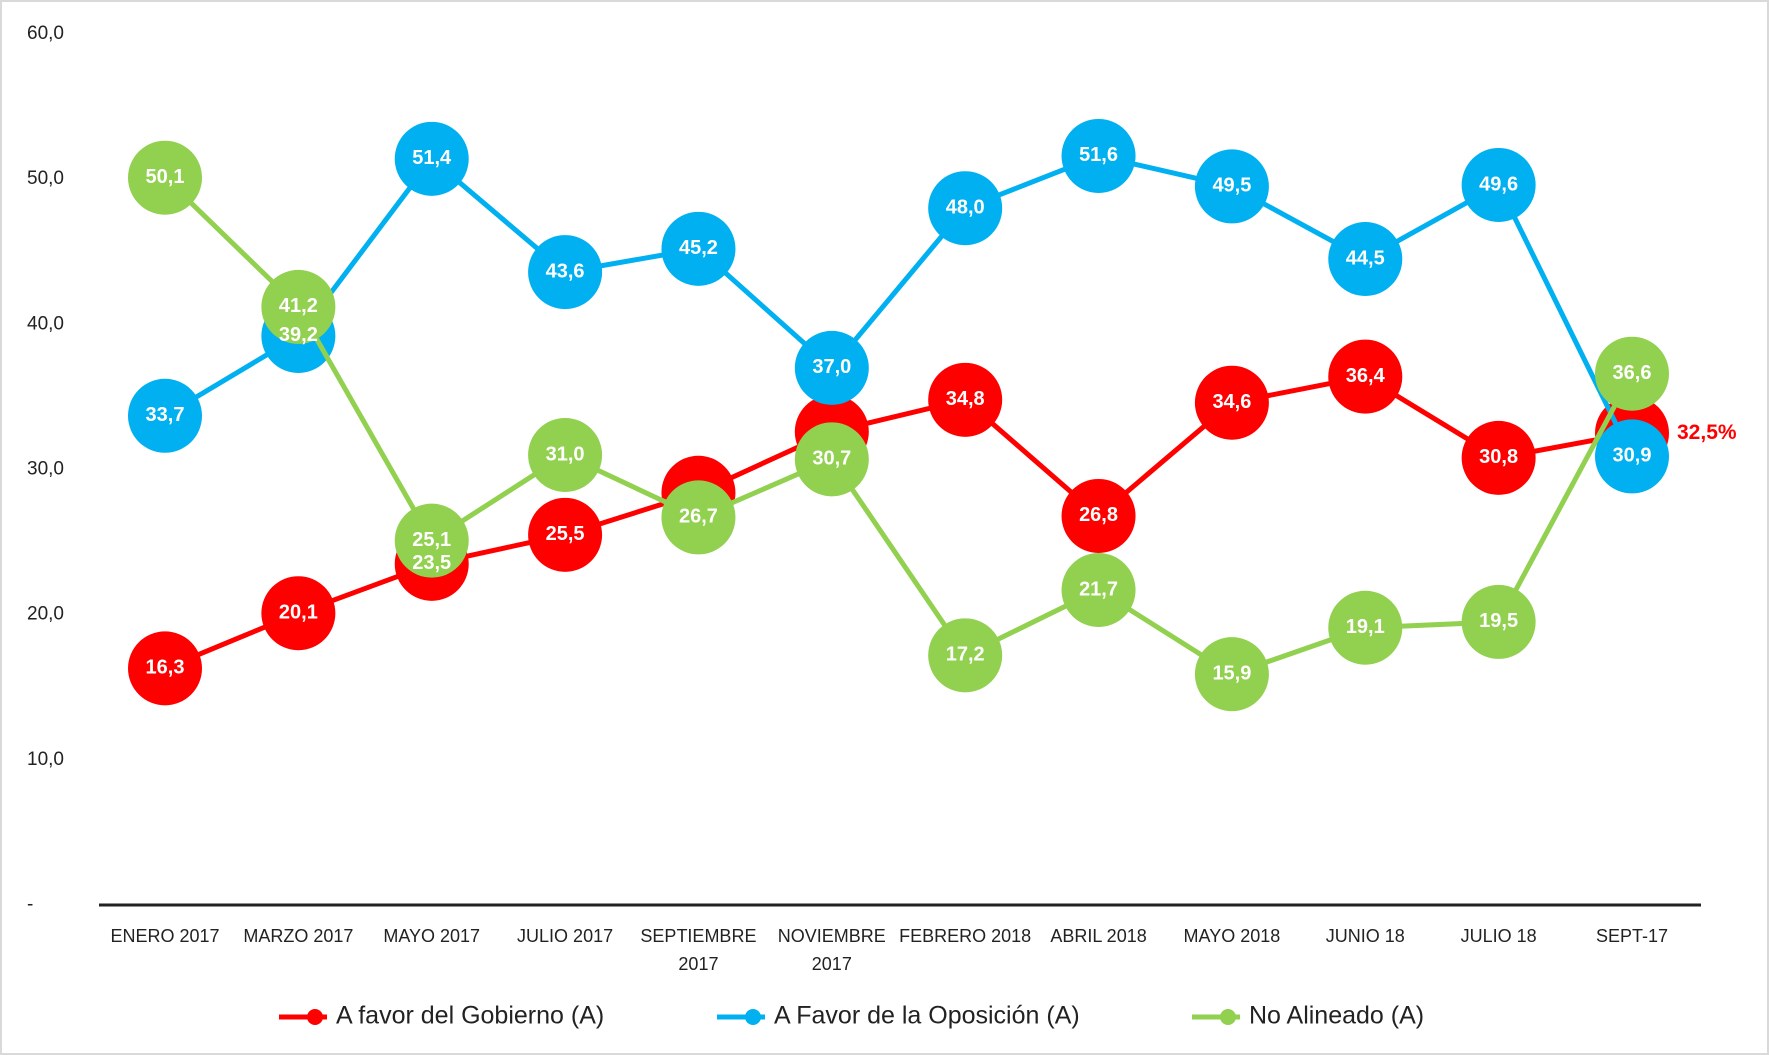 The width and height of the screenshot is (1769, 1055). What do you see at coordinates (565, 936) in the screenshot?
I see `x-tick-label: JULIO 2017` at bounding box center [565, 936].